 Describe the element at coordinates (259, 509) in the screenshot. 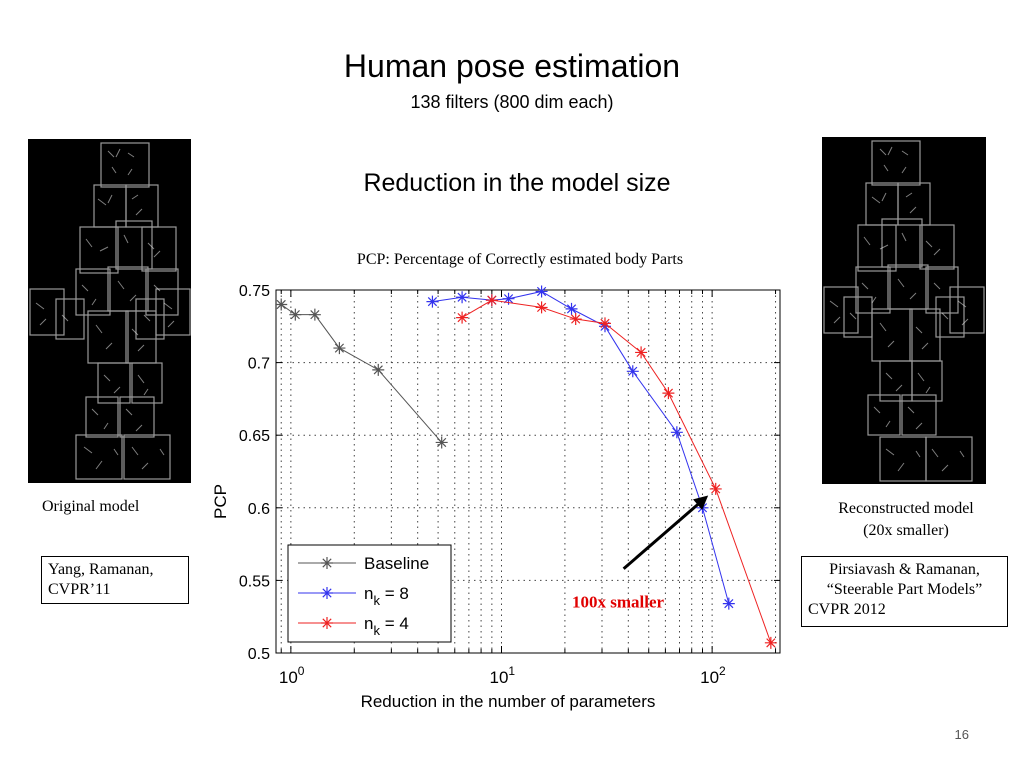

I see `y-tick-label: 0.6` at that location.